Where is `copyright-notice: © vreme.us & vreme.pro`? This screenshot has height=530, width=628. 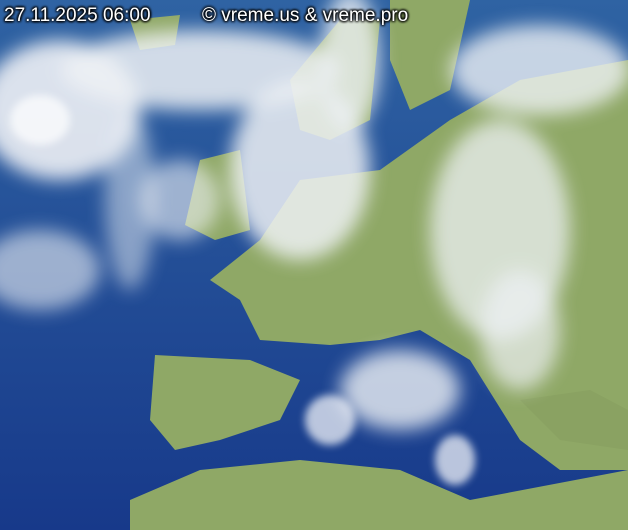 copyright-notice: © vreme.us & vreme.pro is located at coordinates (305, 15).